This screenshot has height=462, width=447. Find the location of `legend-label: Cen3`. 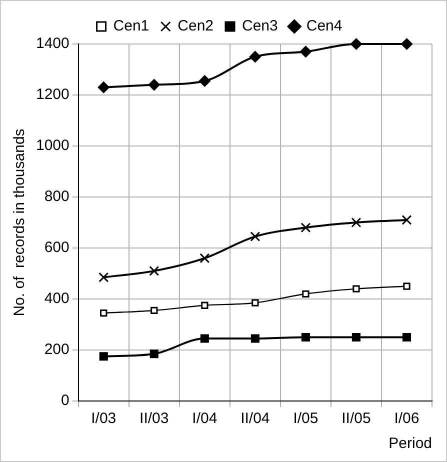

legend-label: Cen3 is located at coordinates (260, 26).